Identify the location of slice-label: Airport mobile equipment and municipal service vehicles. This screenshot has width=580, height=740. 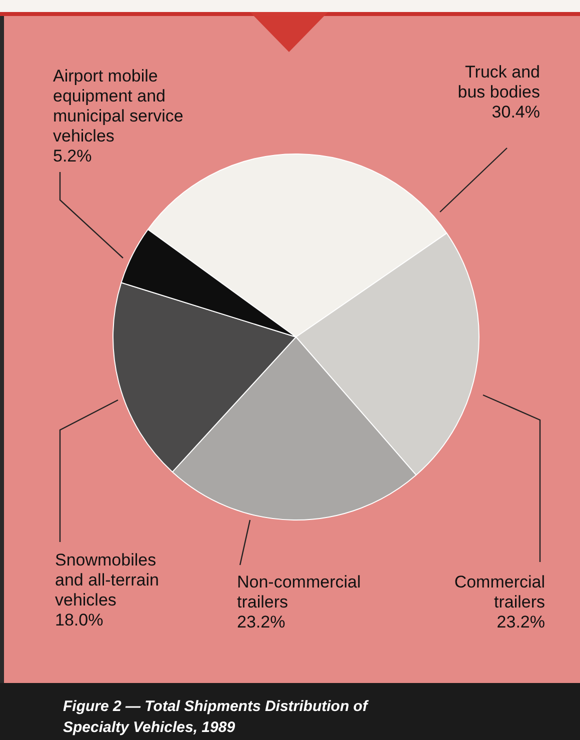
(118, 106).